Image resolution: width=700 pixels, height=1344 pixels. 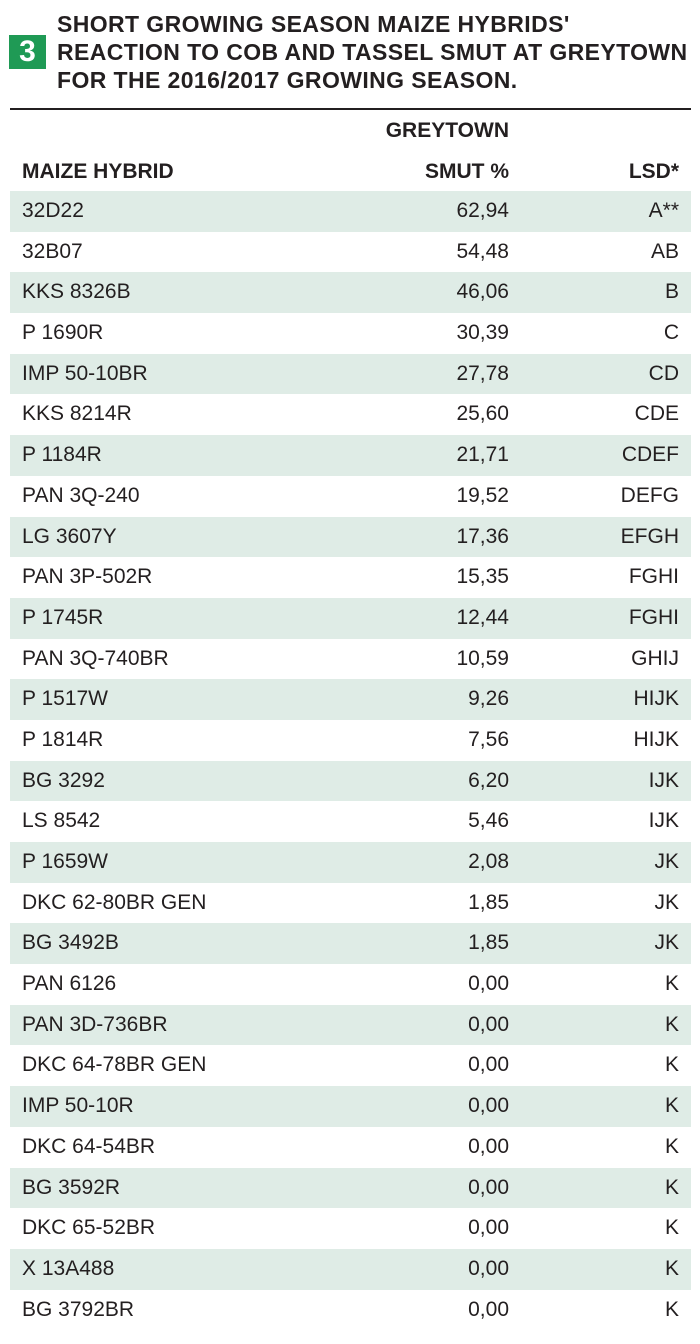 What do you see at coordinates (663, 210) in the screenshot?
I see `lsd-cell: A**` at bounding box center [663, 210].